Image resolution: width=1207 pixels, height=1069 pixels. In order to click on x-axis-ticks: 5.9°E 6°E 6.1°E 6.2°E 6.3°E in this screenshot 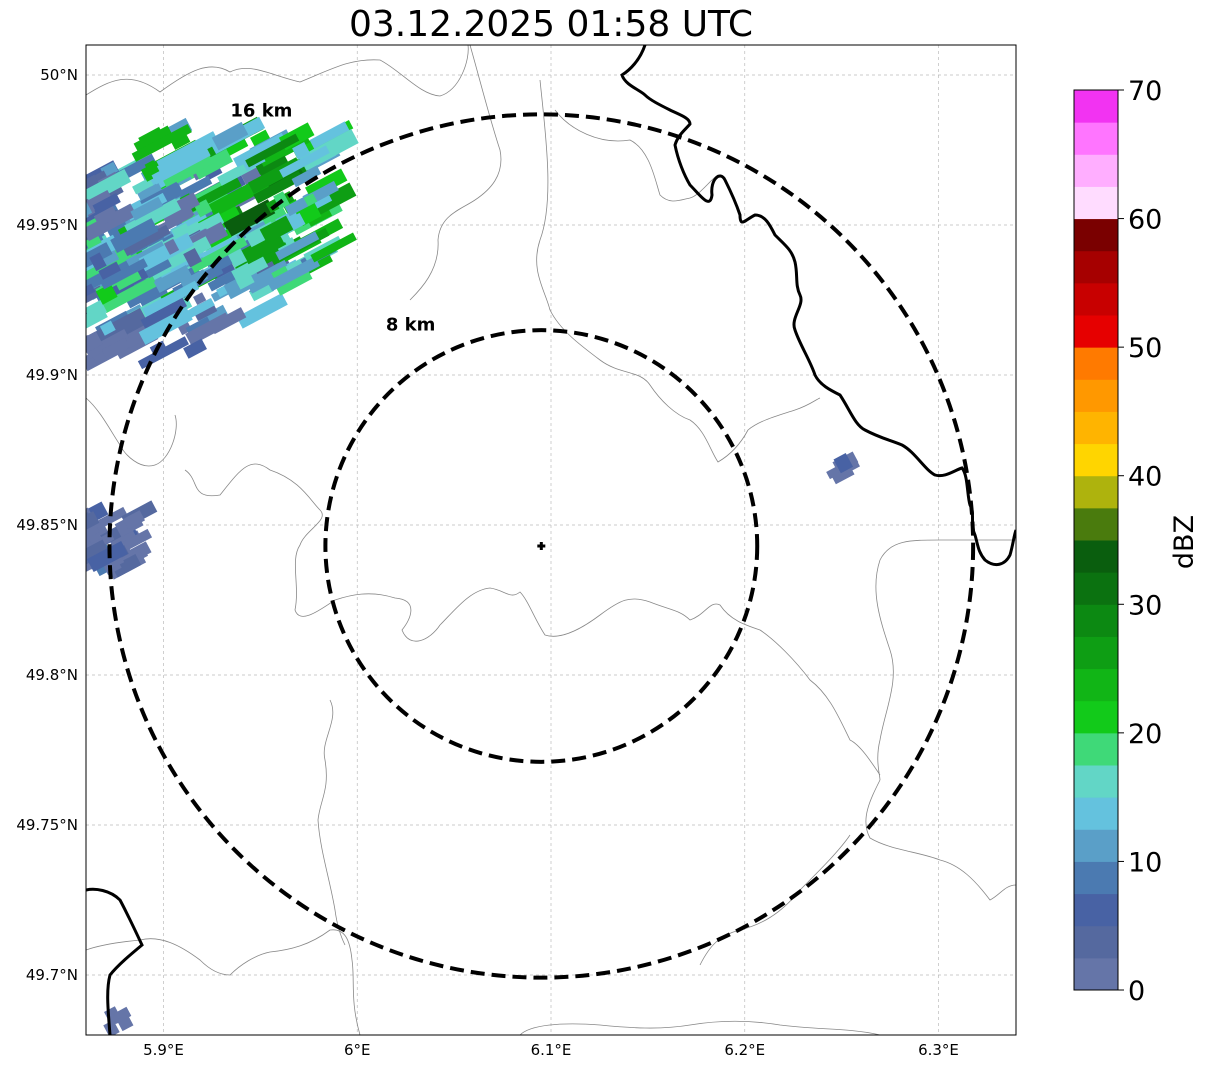, I will do `click(551, 1050)`.